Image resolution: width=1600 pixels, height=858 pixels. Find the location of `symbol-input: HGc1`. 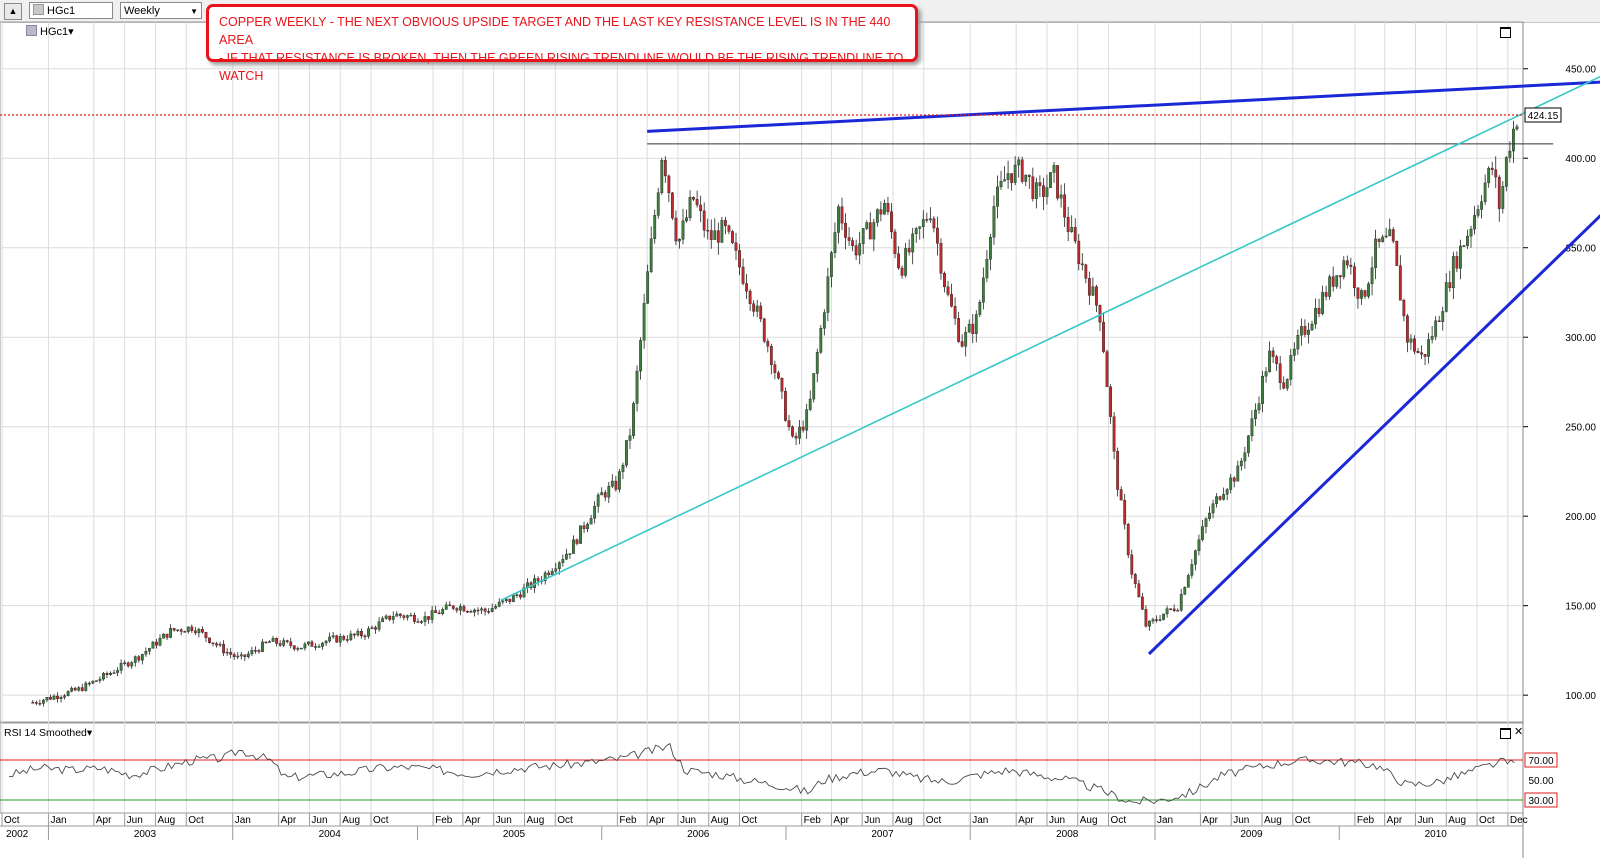

symbol-input: HGc1 is located at coordinates (71, 10).